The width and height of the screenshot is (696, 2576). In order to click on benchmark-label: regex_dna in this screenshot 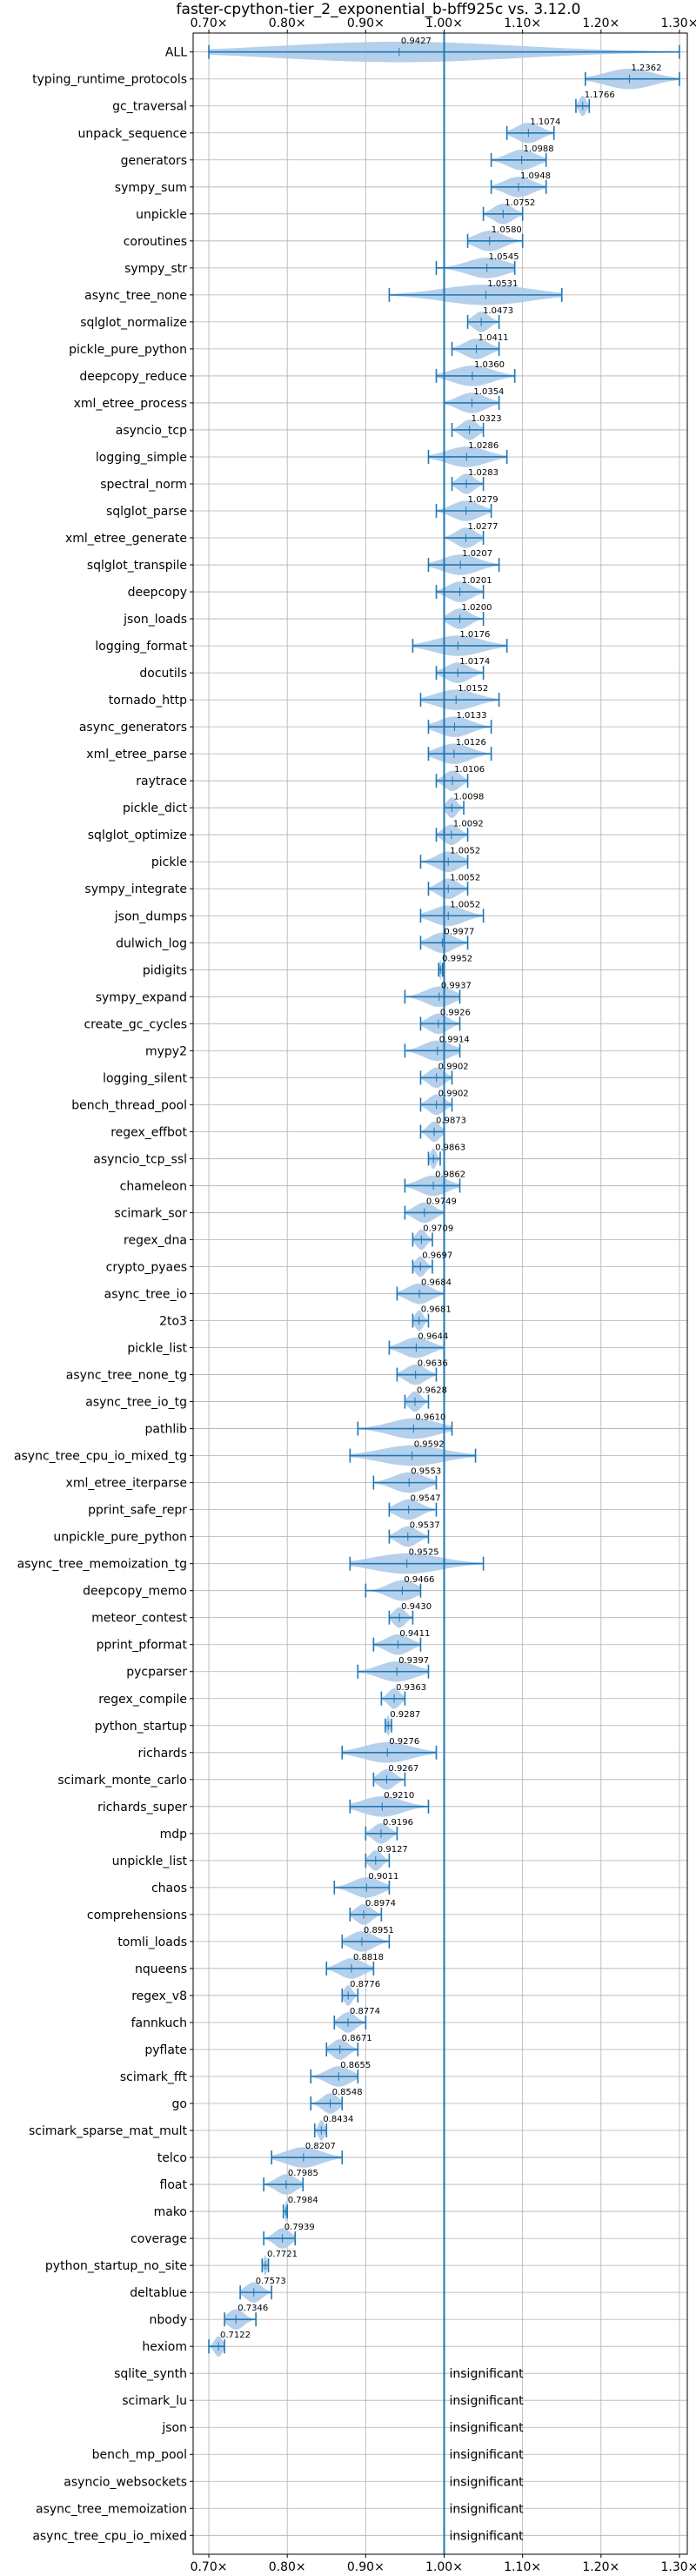, I will do `click(155, 1240)`.